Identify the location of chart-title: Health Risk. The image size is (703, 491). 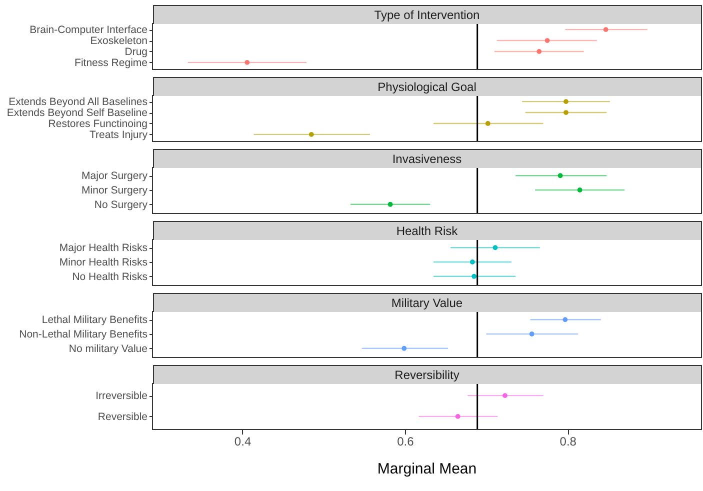
(427, 230).